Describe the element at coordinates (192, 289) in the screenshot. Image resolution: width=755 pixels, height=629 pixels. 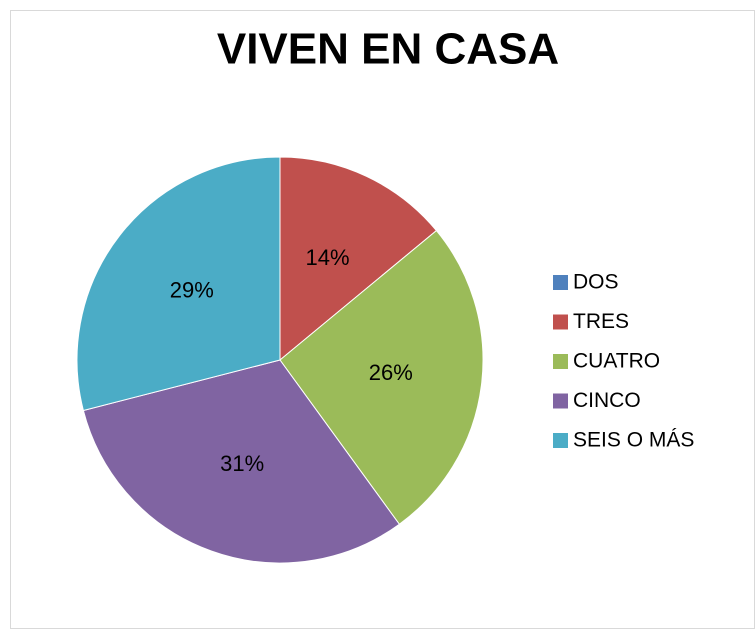
I see `data-label: 29%` at that location.